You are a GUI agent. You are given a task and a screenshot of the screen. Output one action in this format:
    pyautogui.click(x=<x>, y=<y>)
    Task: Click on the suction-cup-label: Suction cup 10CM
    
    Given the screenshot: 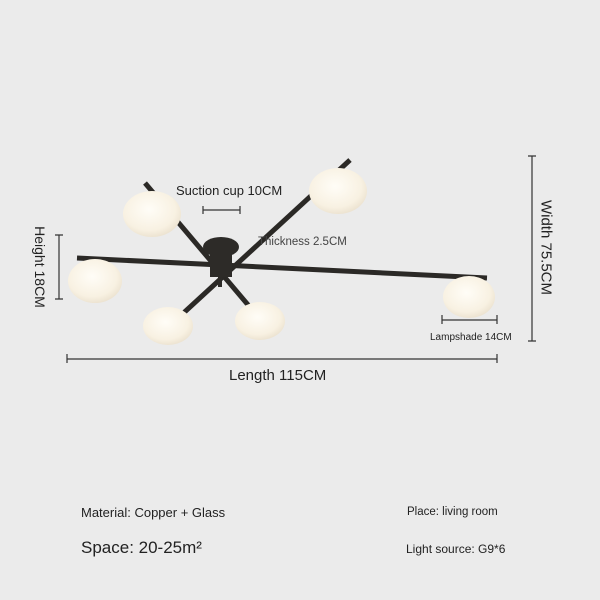 What is the action you would take?
    pyautogui.click(x=229, y=190)
    